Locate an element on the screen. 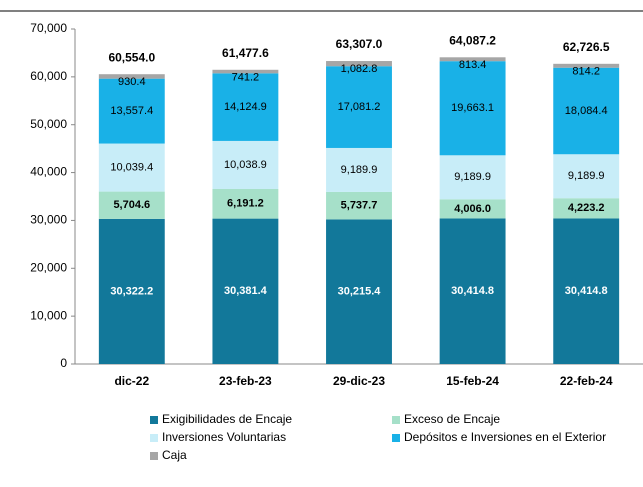 Image resolution: width=643 pixels, height=487 pixels. value-label: 30,322.2 is located at coordinates (131, 291).